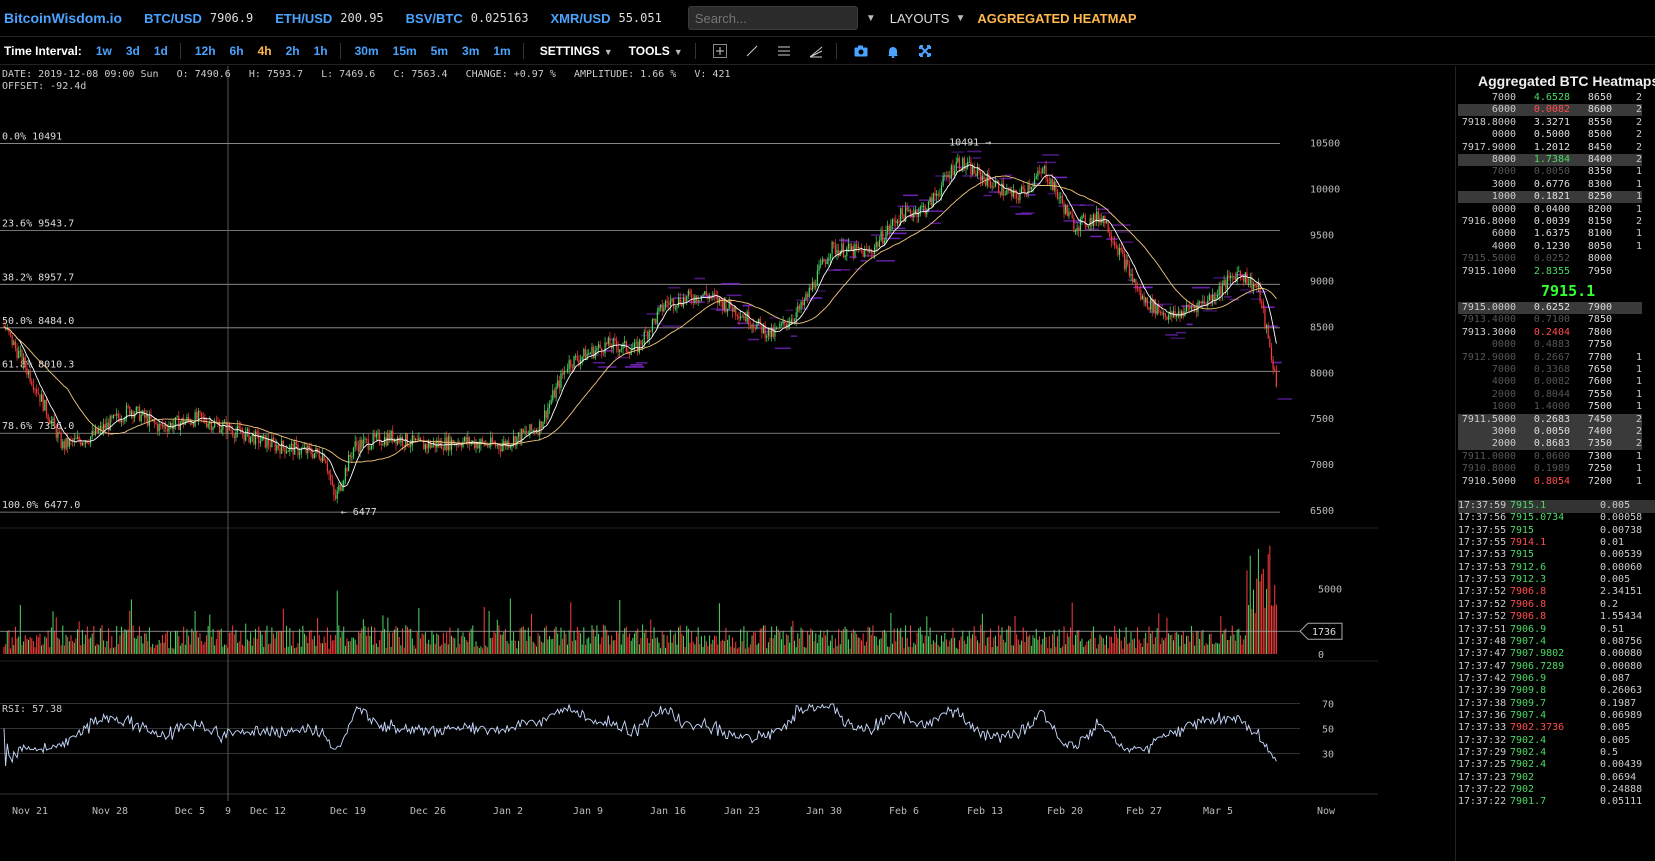  Describe the element at coordinates (1330, 589) in the screenshot. I see `volume-tick-label: 5000` at that location.